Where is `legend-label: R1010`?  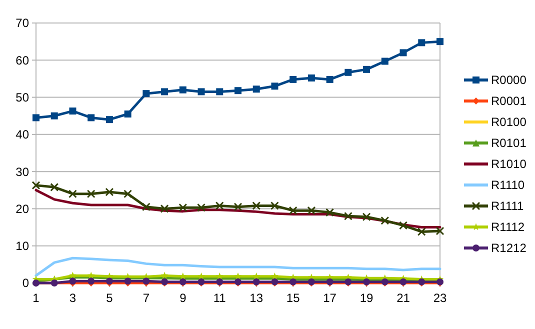 legend-label: R1010 is located at coordinates (509, 164).